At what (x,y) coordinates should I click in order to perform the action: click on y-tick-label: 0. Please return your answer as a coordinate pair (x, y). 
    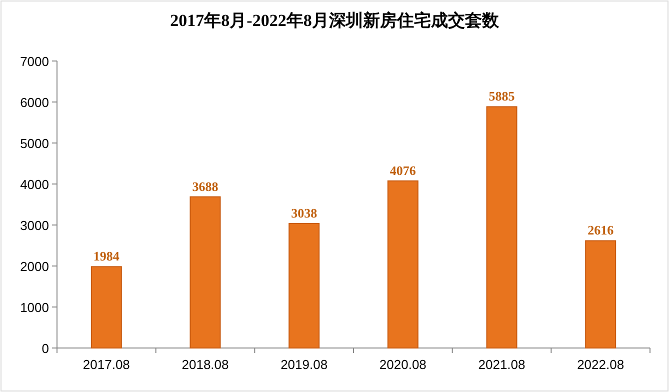
    Looking at the image, I should click on (45, 348).